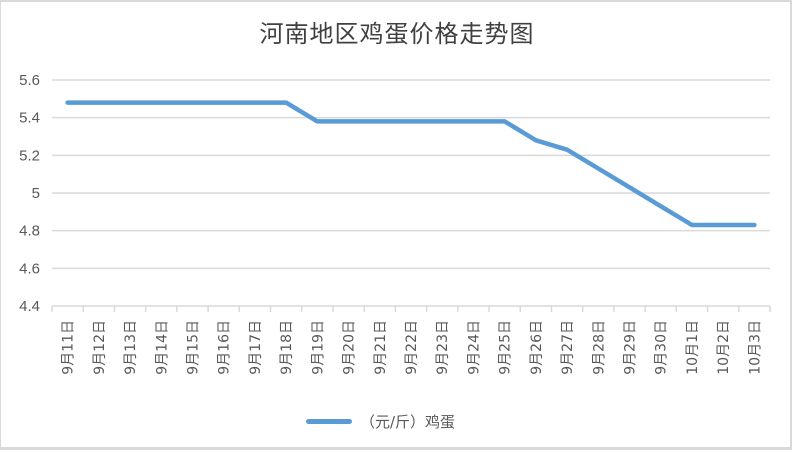 The image size is (794, 452). Describe the element at coordinates (568, 347) in the screenshot. I see `x-tick-label: 9月27日` at that location.